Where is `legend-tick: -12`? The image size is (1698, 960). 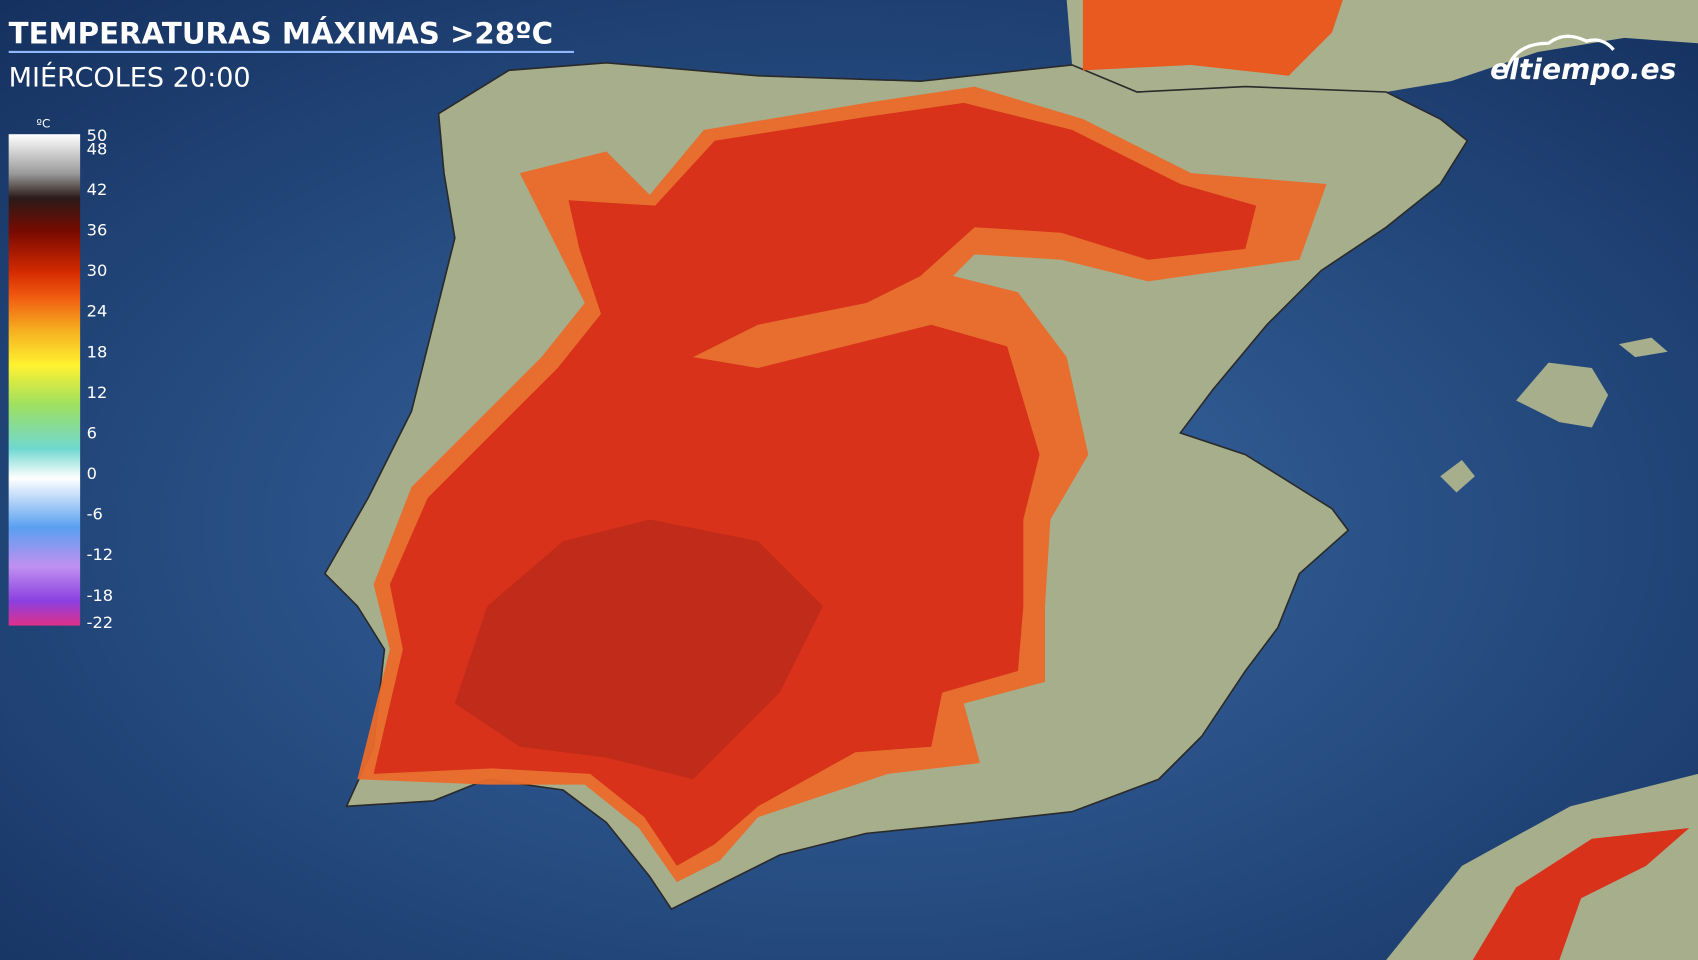 legend-tick: -12 is located at coordinates (100, 554).